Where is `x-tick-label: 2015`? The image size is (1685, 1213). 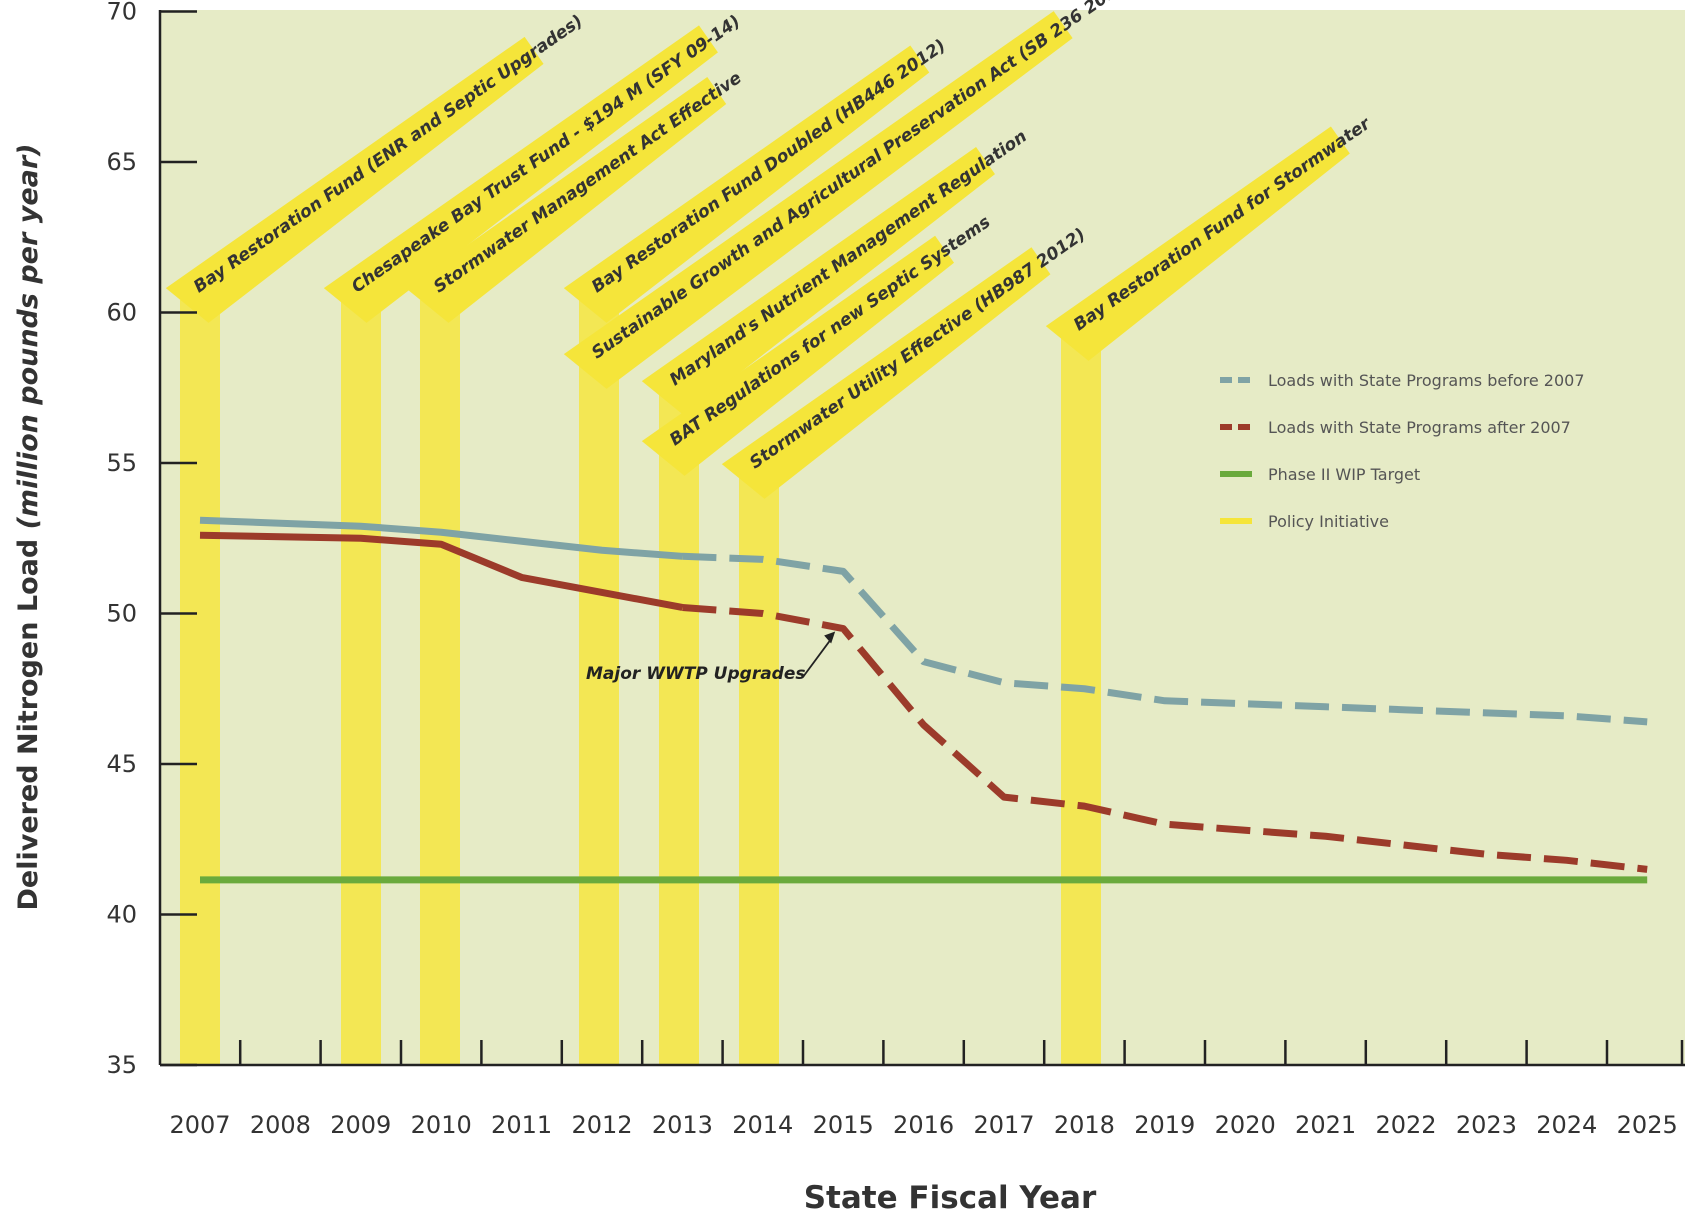 x-tick-label: 2015 is located at coordinates (843, 1125).